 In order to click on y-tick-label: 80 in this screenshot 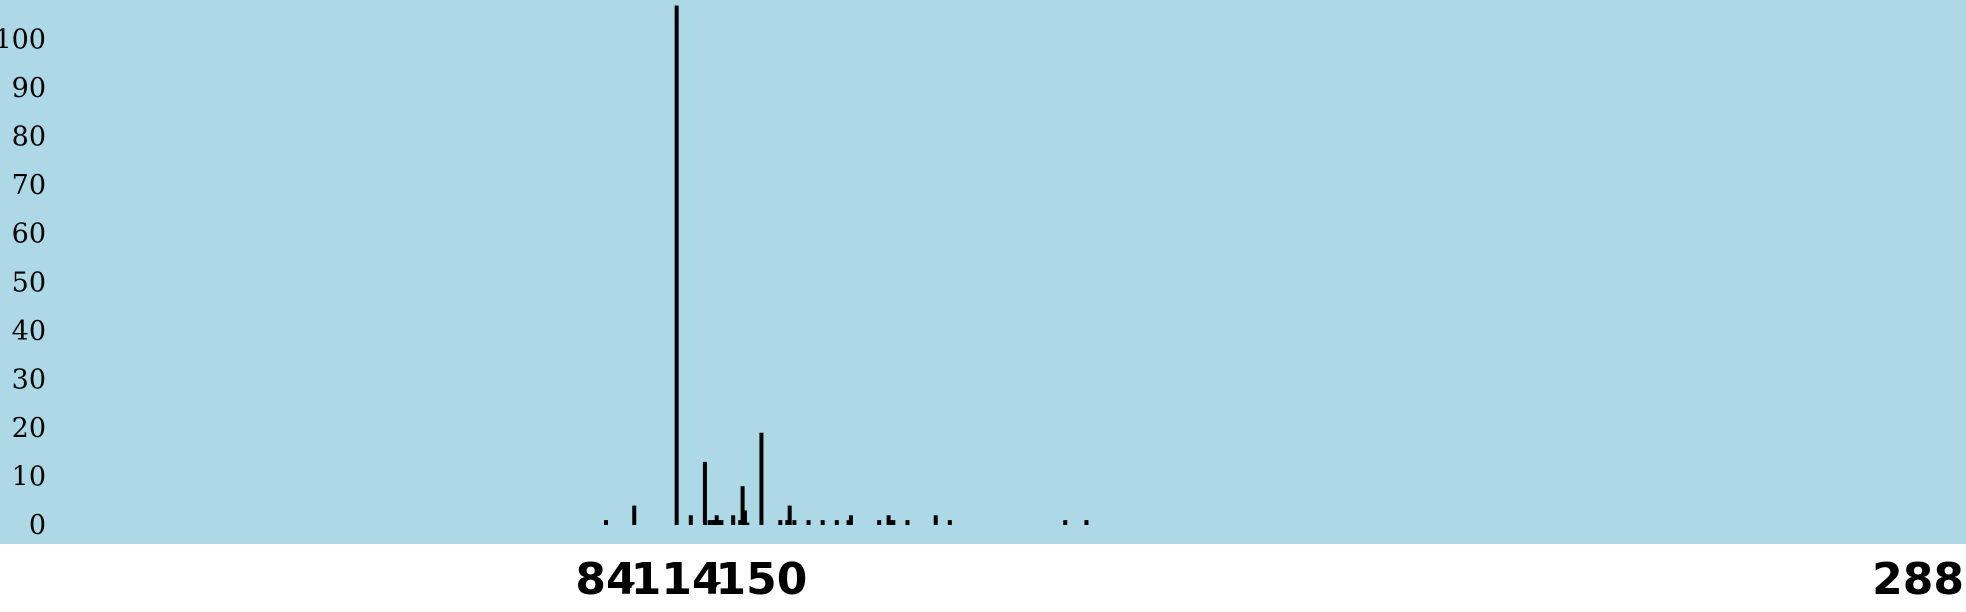, I will do `click(29, 137)`.